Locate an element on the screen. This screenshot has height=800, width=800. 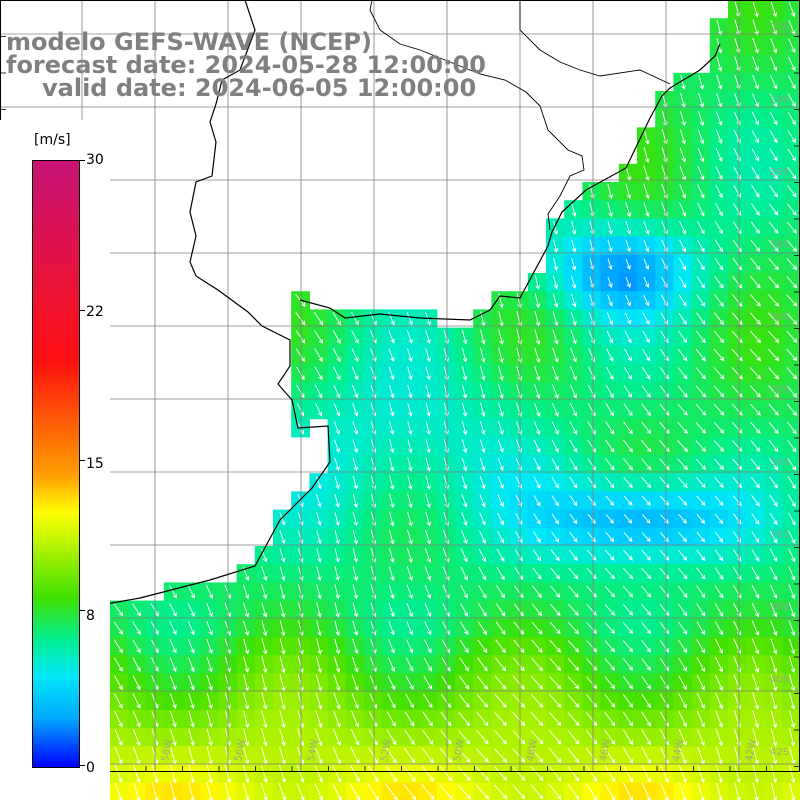
valid-date: valid date: 2024-06-05 12:00:00 is located at coordinates (259, 88).